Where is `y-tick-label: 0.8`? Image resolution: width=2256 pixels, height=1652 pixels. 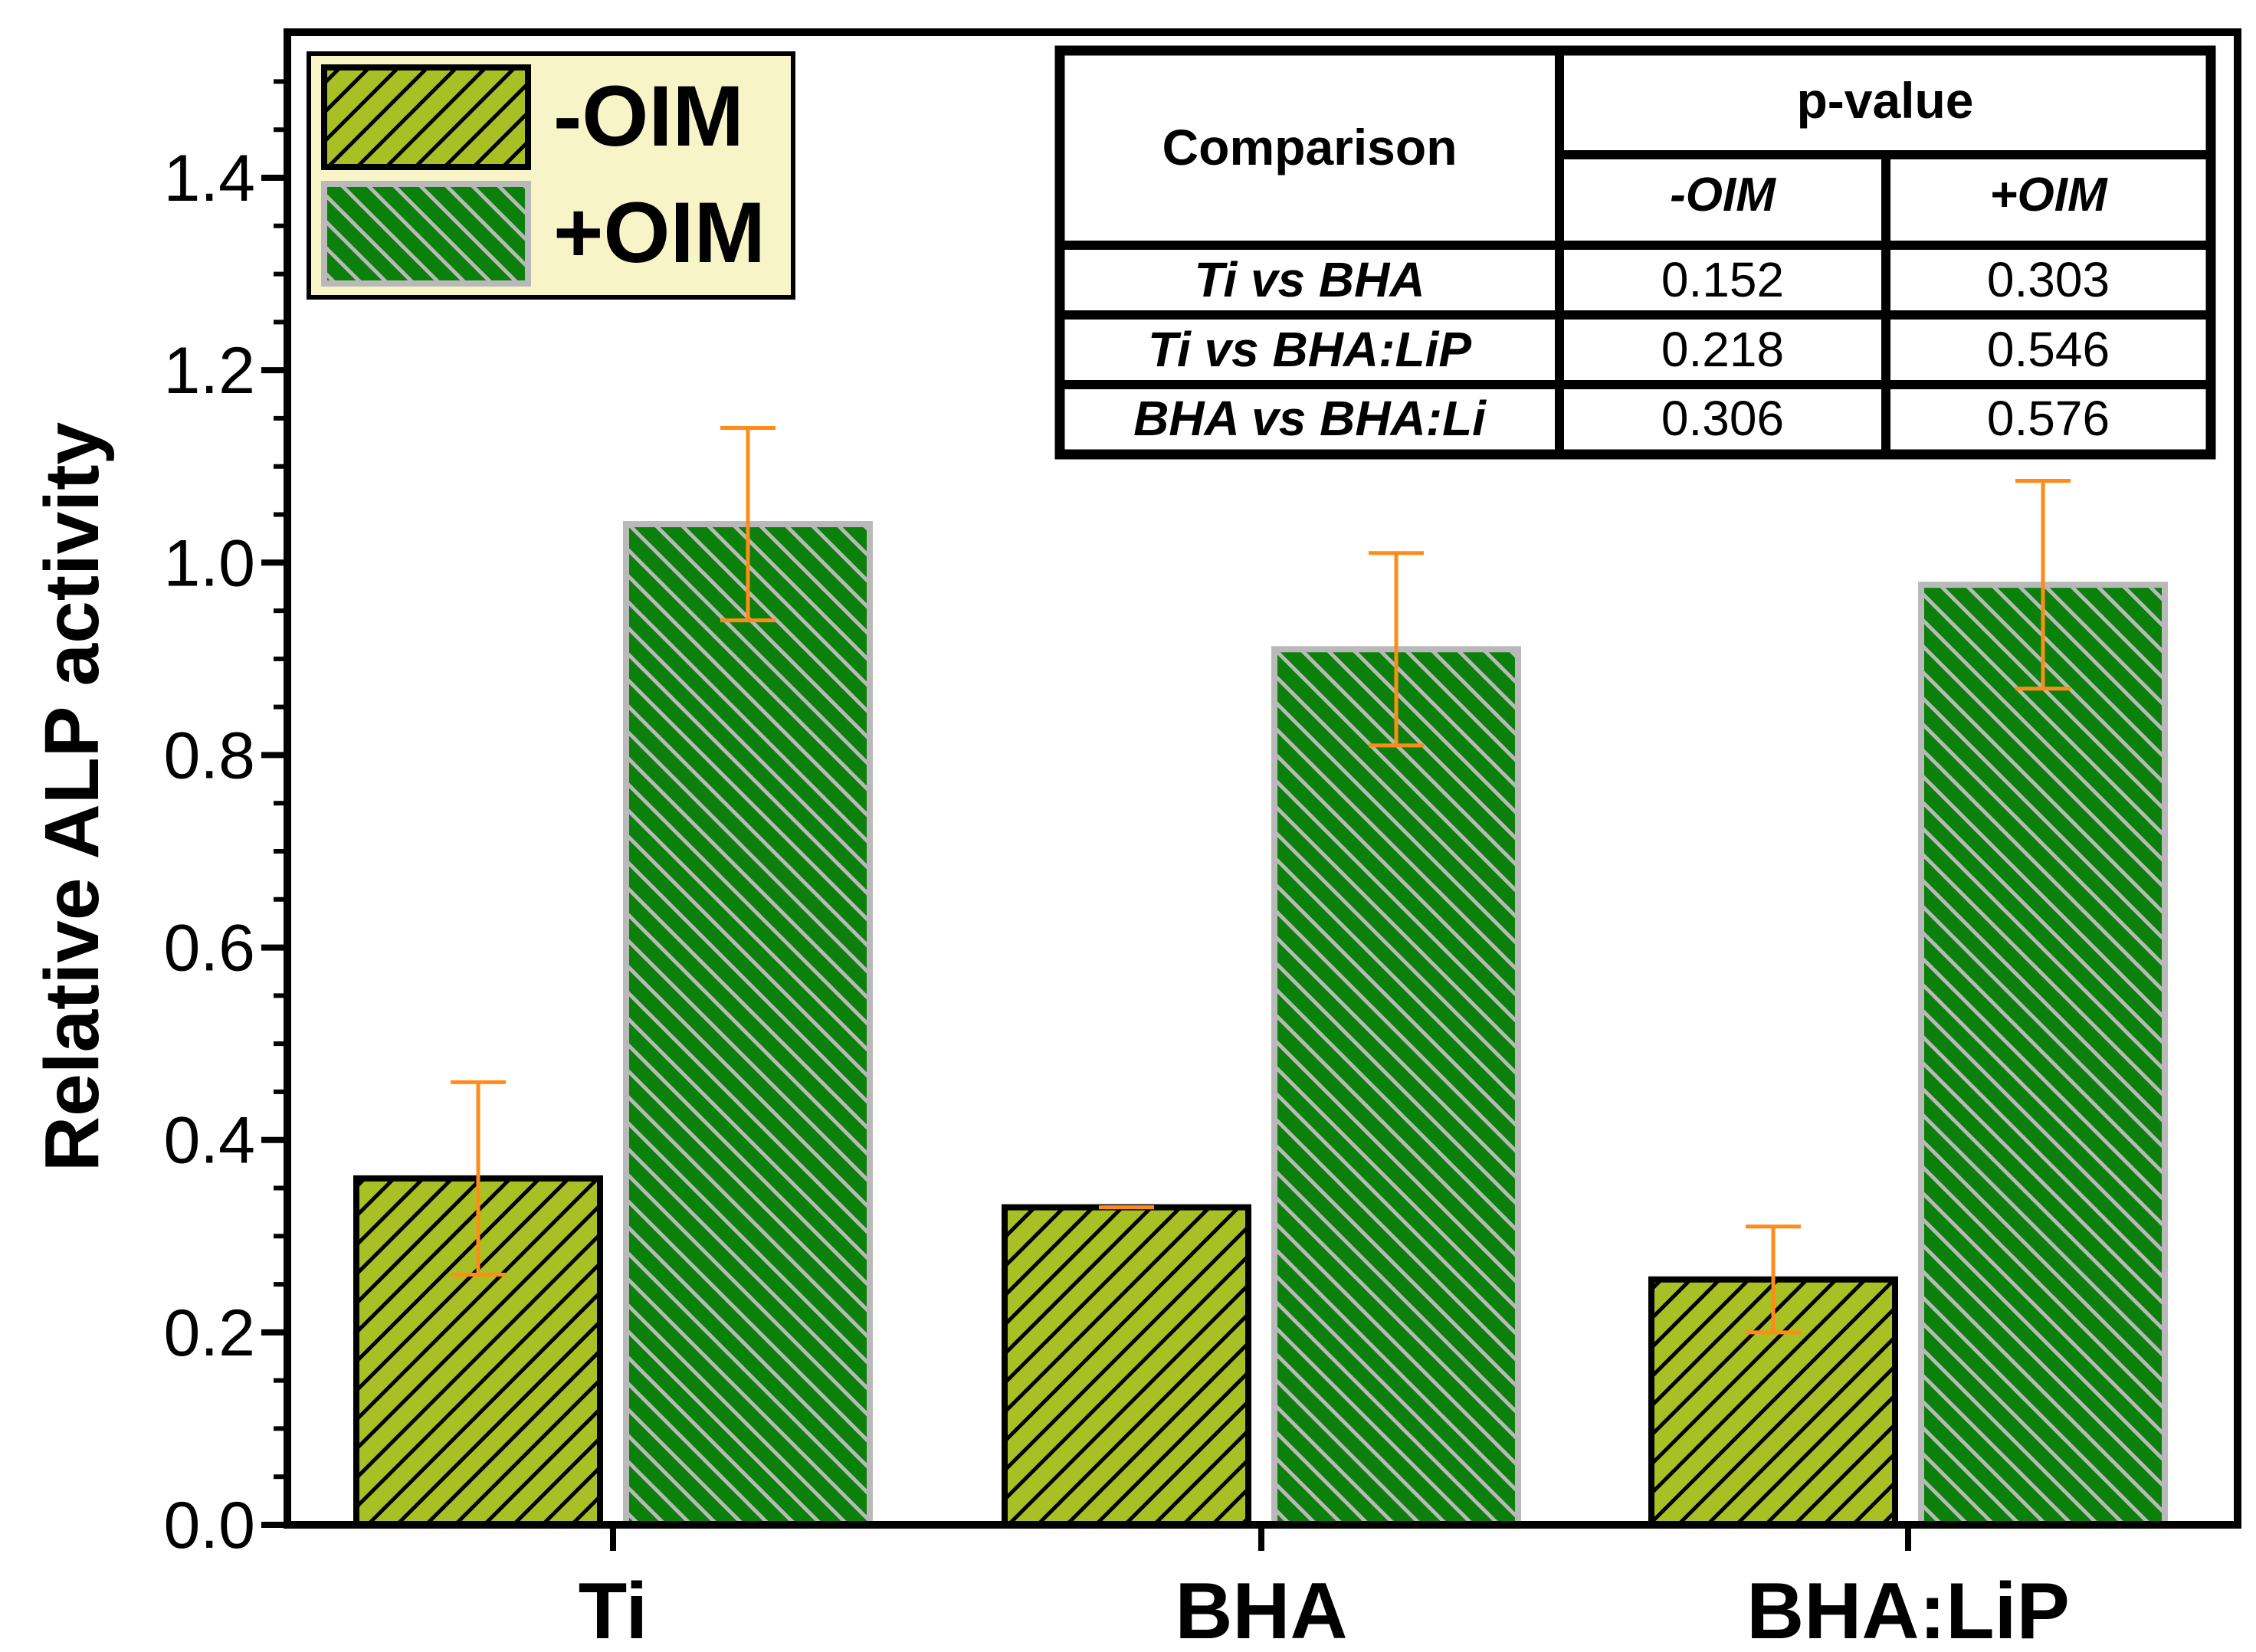
y-tick-label: 0.8 is located at coordinates (209, 755).